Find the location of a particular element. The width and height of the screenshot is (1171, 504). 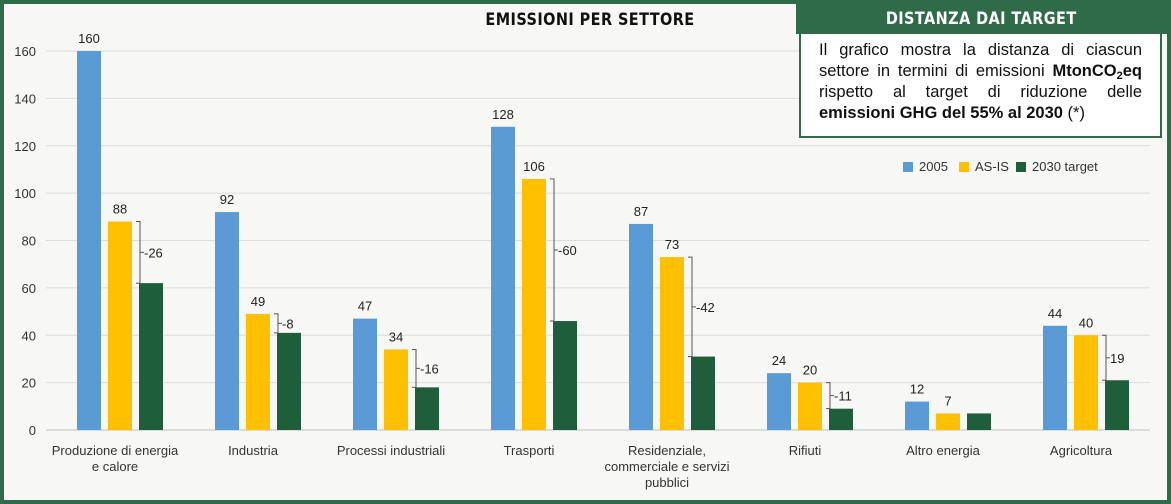

gap-label: -60 is located at coordinates (567, 250).